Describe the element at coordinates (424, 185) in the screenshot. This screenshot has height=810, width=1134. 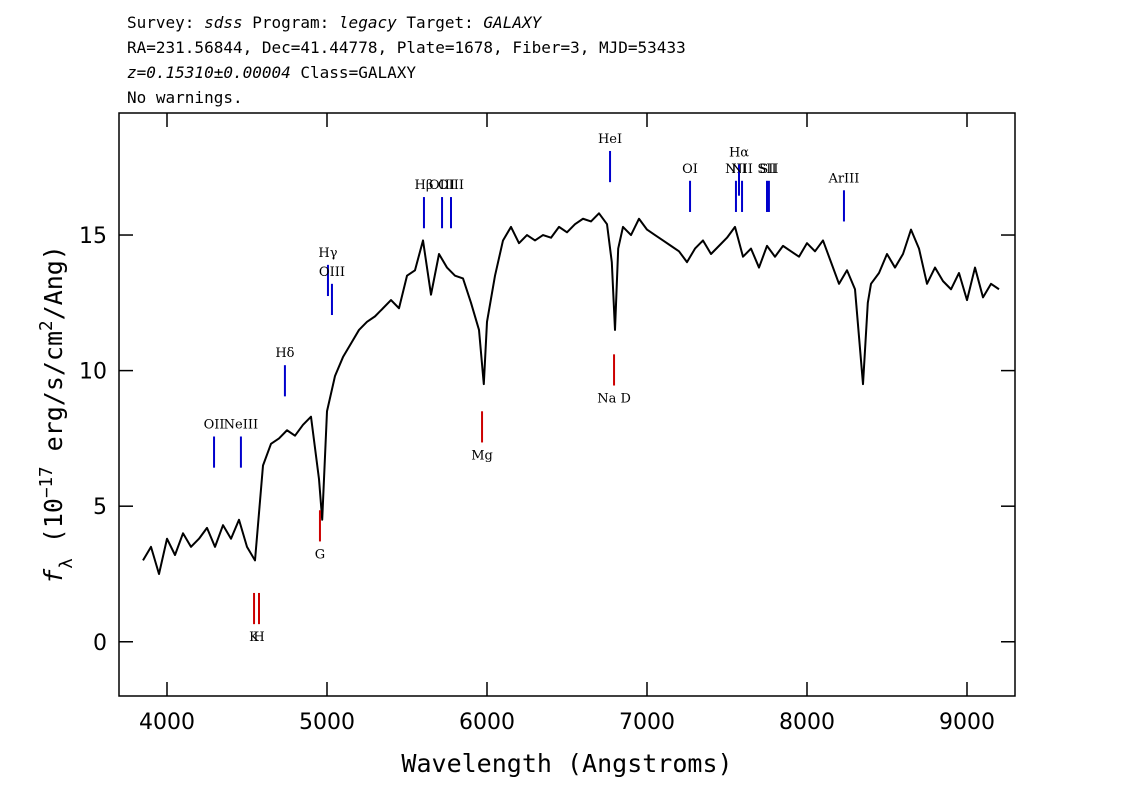
I see `line-label: Hβ` at that location.